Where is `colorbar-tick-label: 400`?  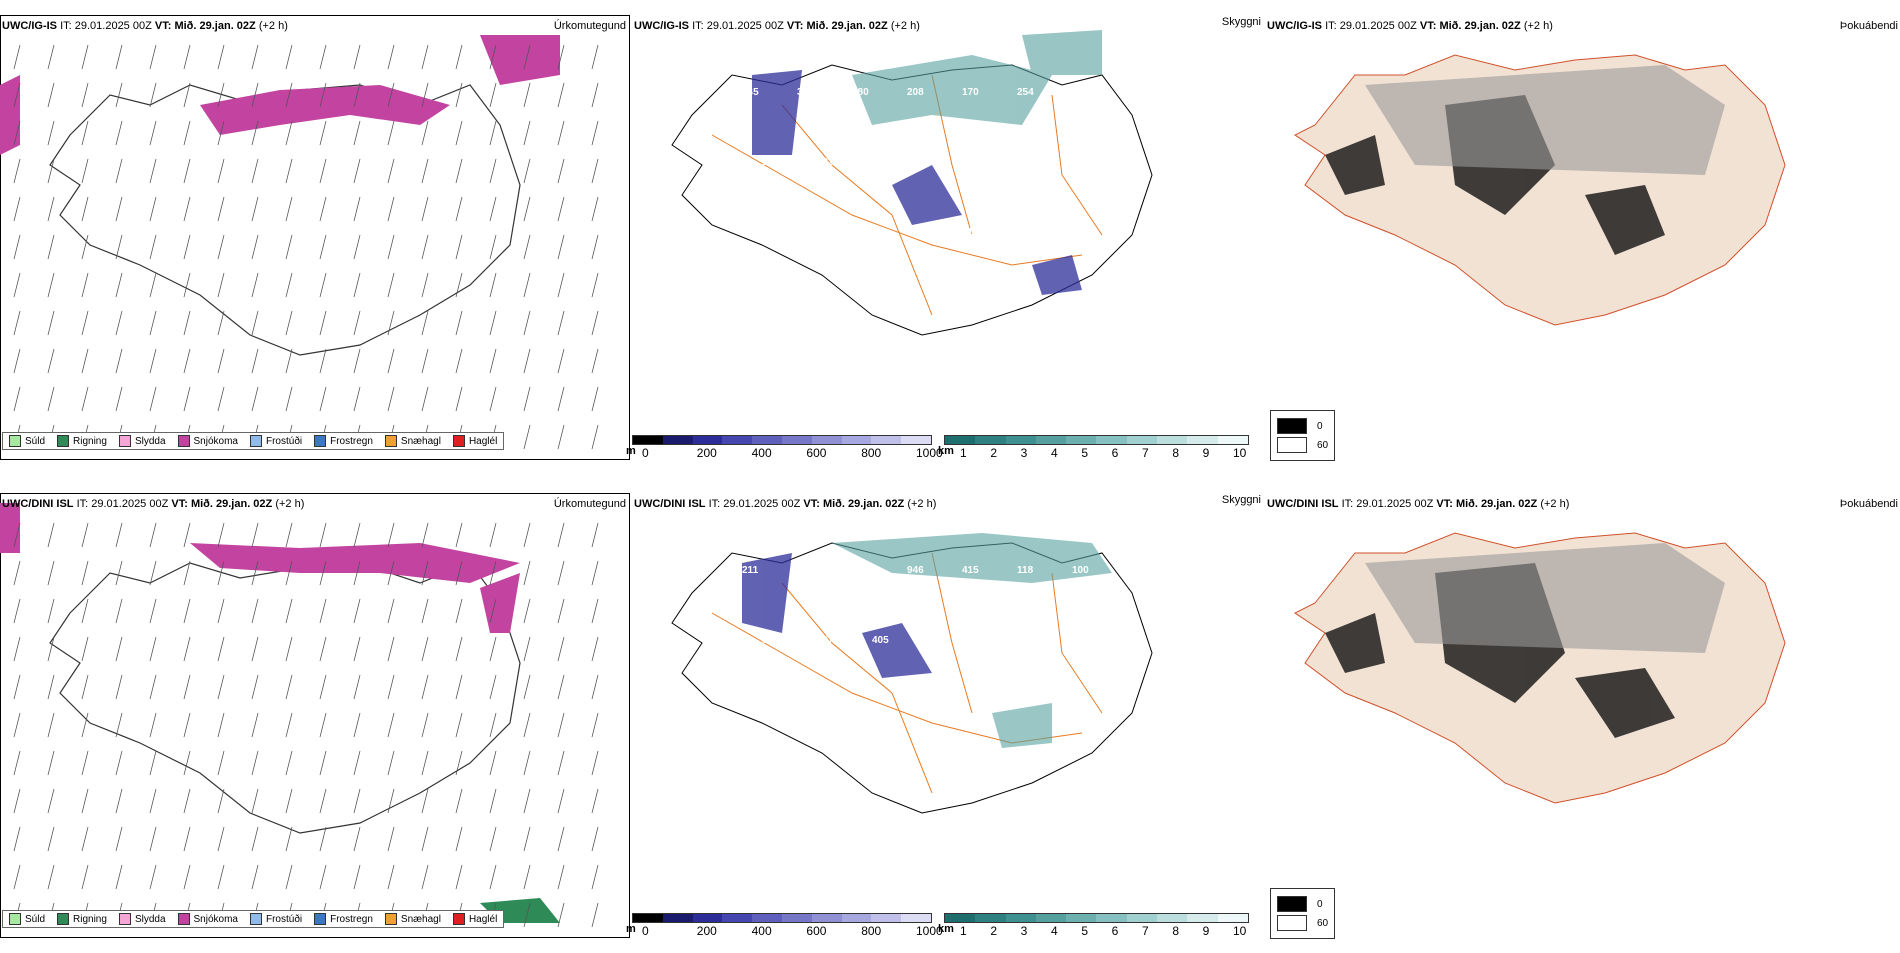
colorbar-tick-label: 400 is located at coordinates (761, 453).